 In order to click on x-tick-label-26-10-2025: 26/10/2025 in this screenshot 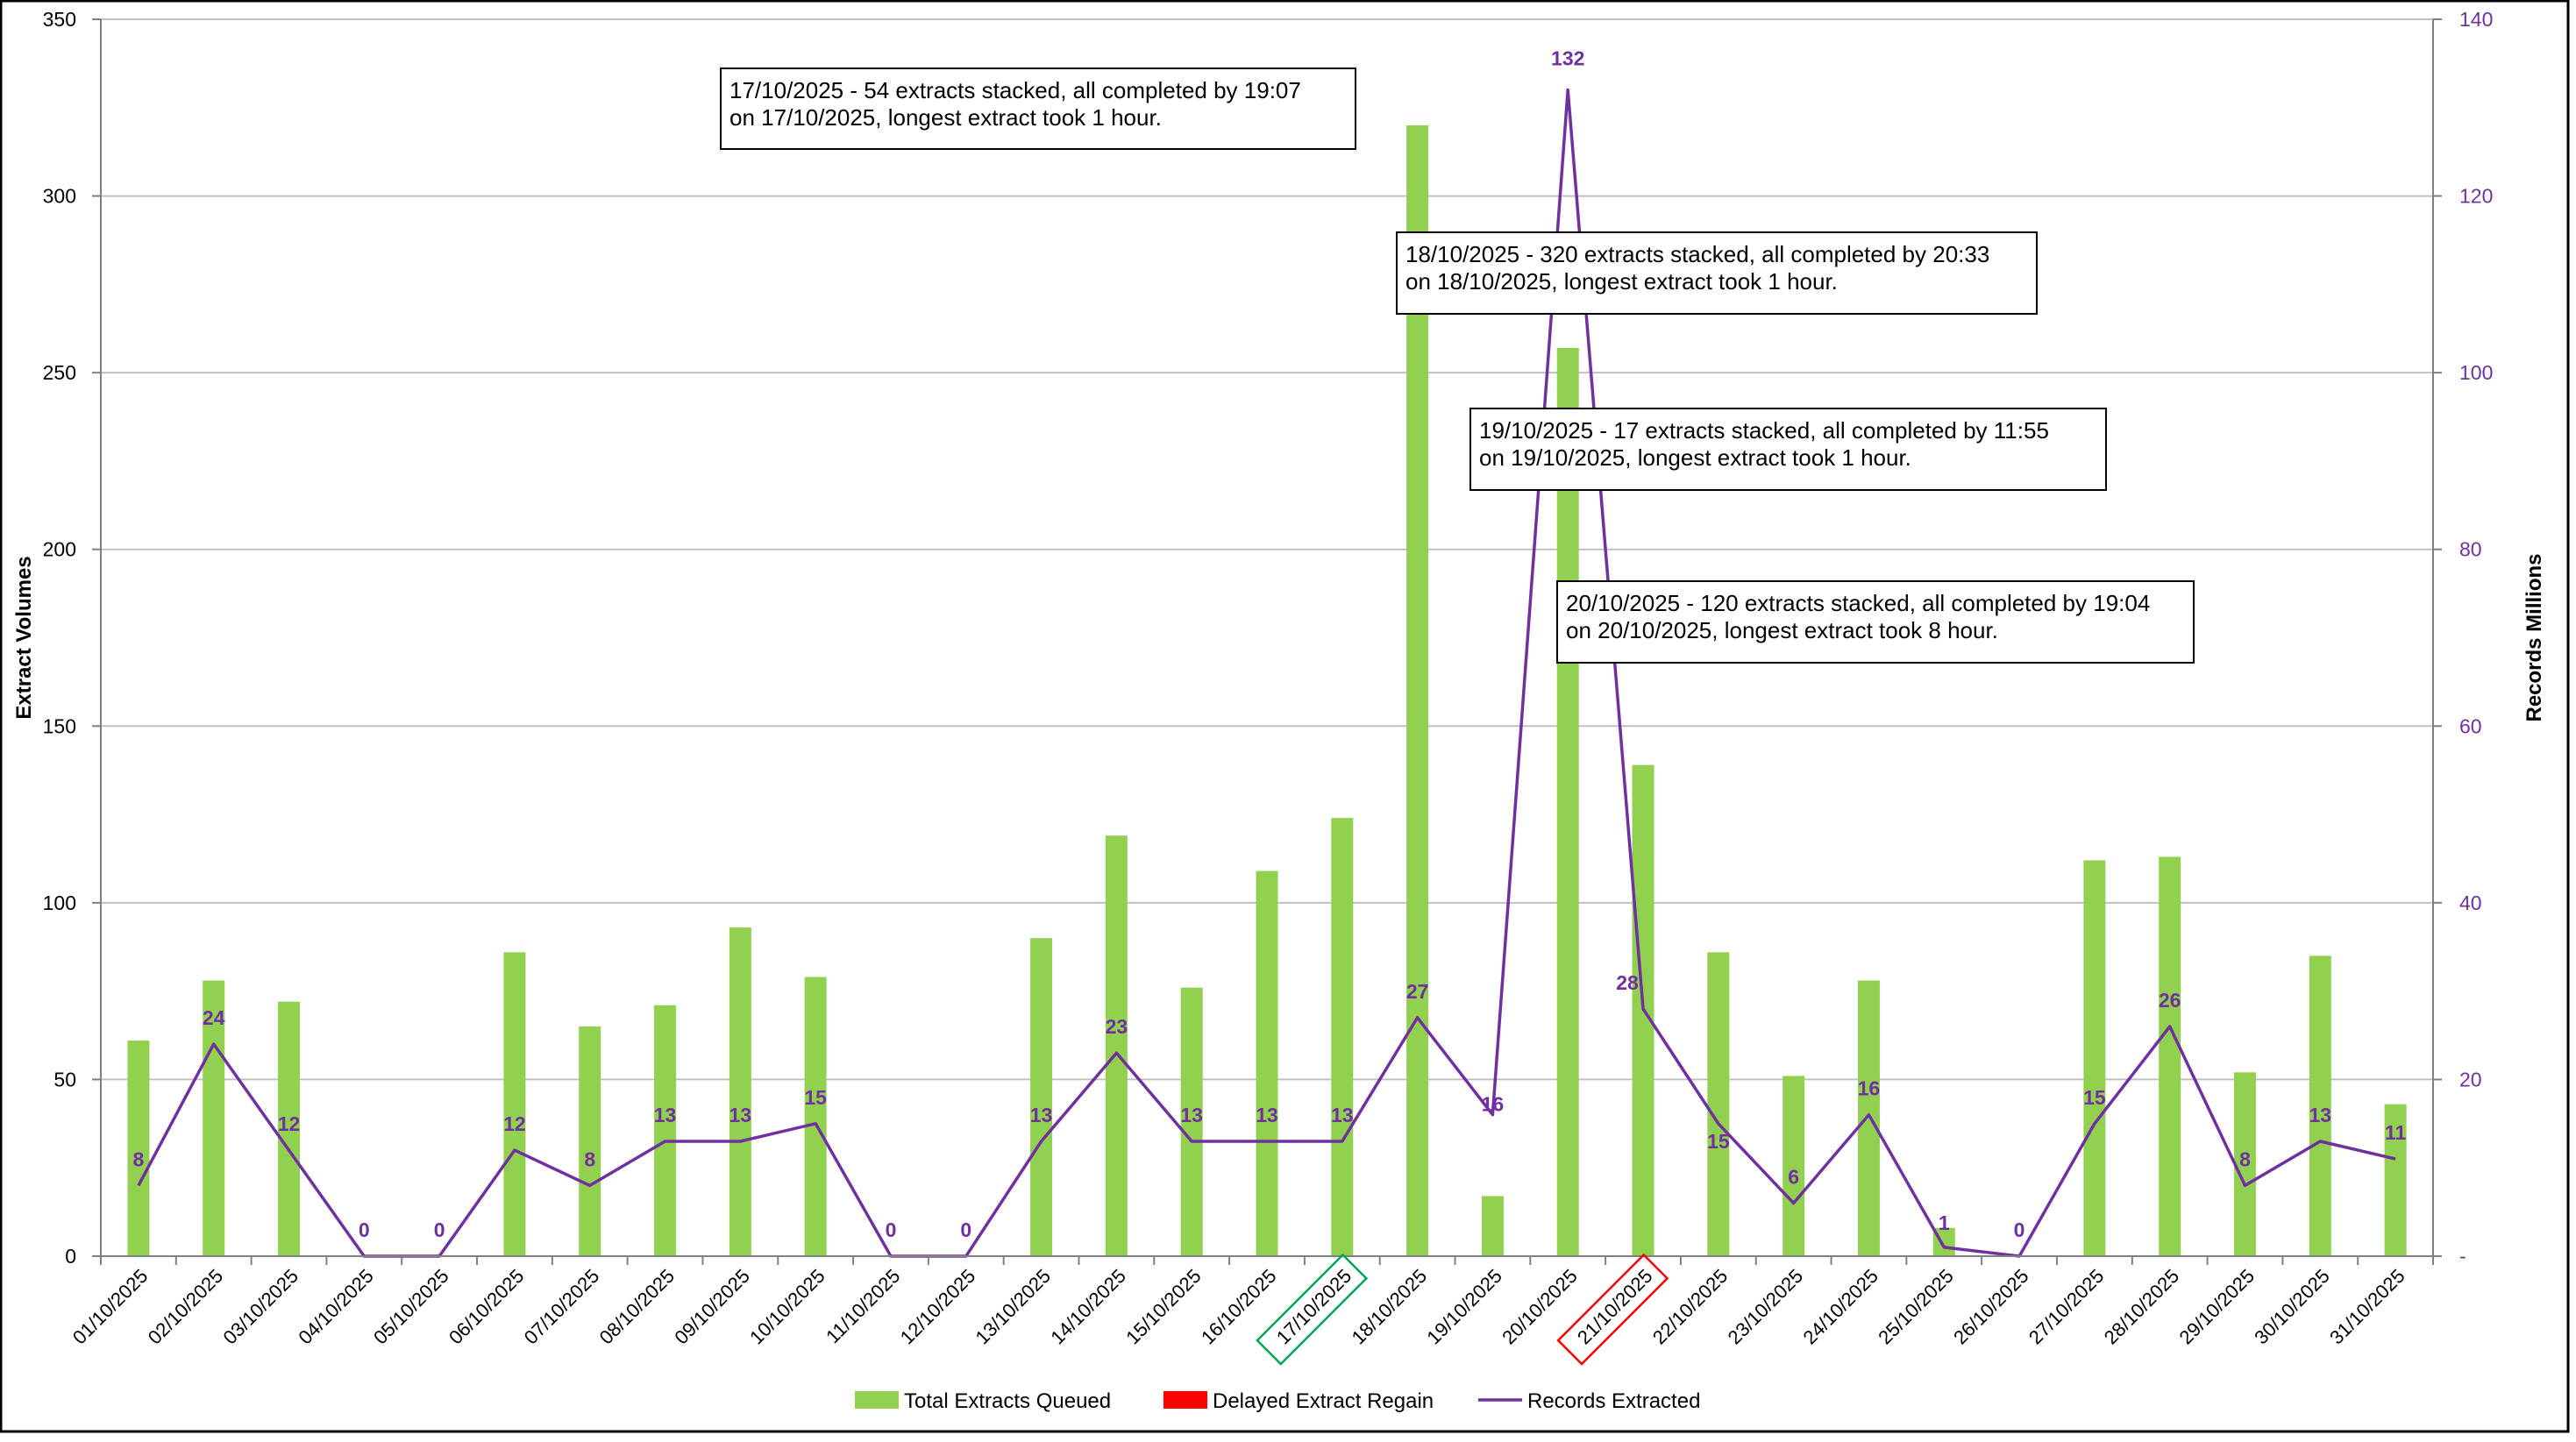, I will do `click(1991, 1307)`.